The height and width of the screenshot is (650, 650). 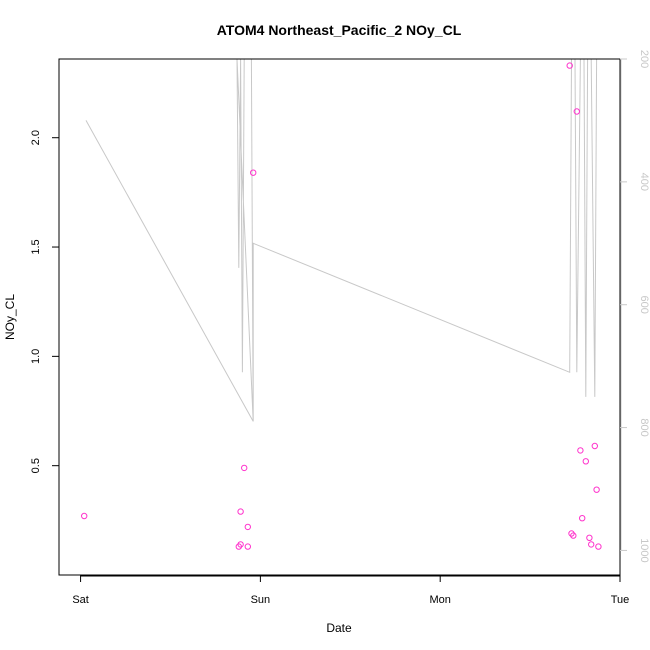 What do you see at coordinates (644, 550) in the screenshot?
I see `y2-tick-label: 1000` at bounding box center [644, 550].